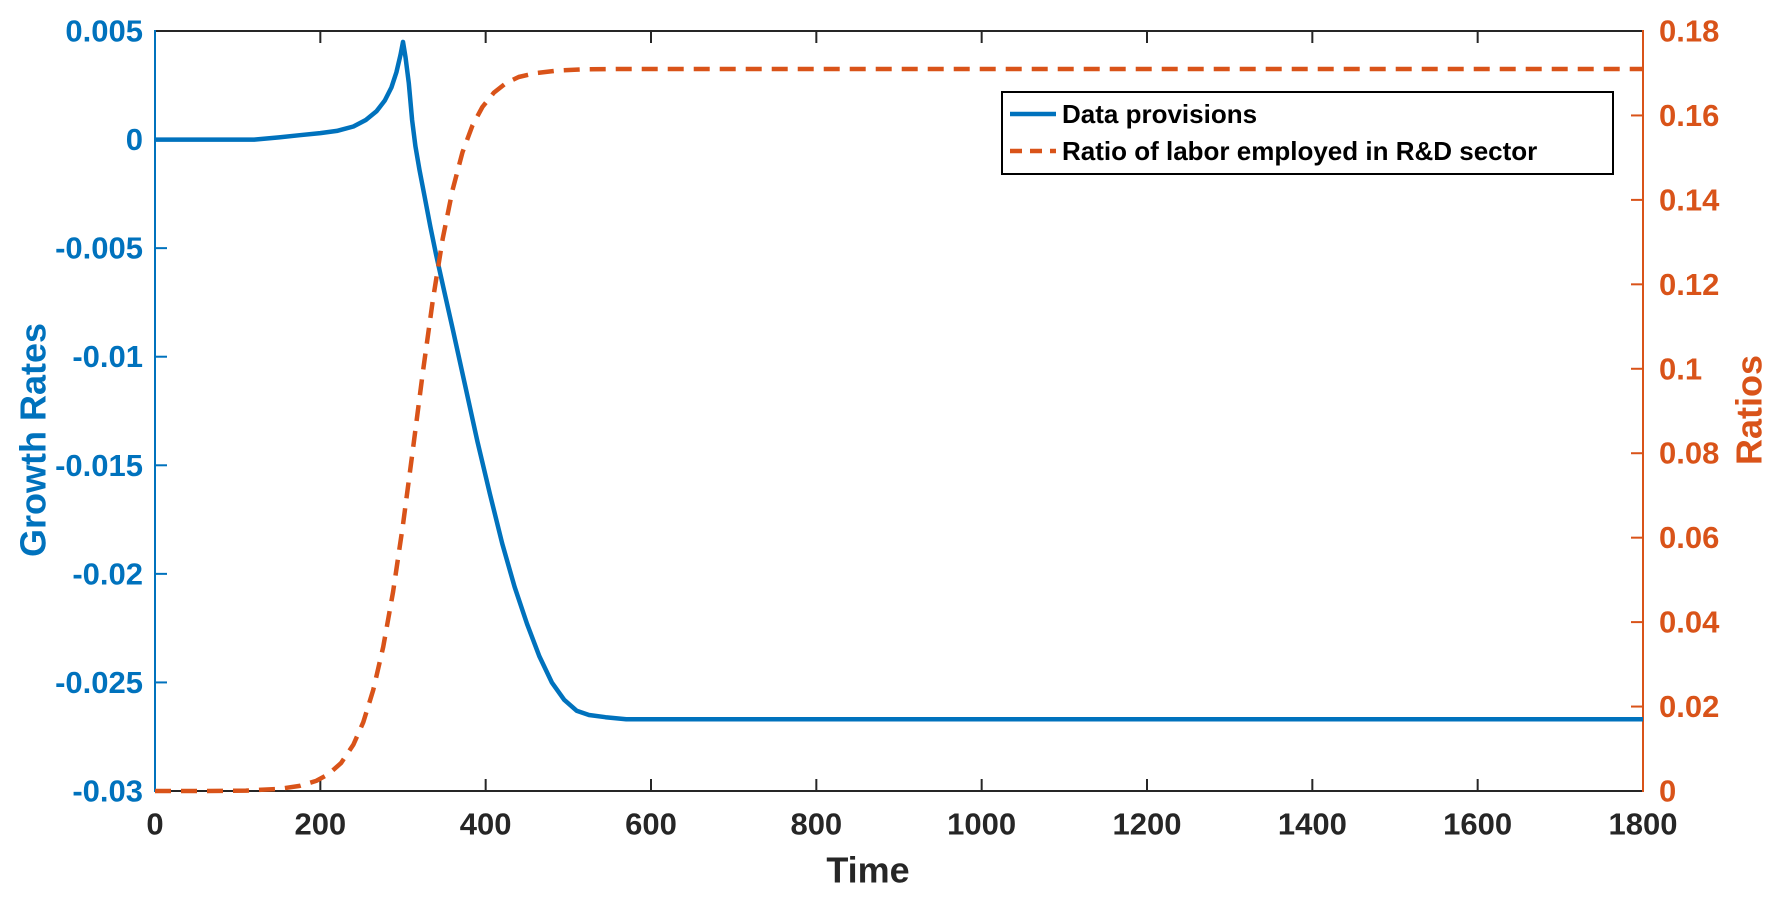 This screenshot has width=1776, height=899. I want to click on left-tick-label: -0.025, so click(99, 682).